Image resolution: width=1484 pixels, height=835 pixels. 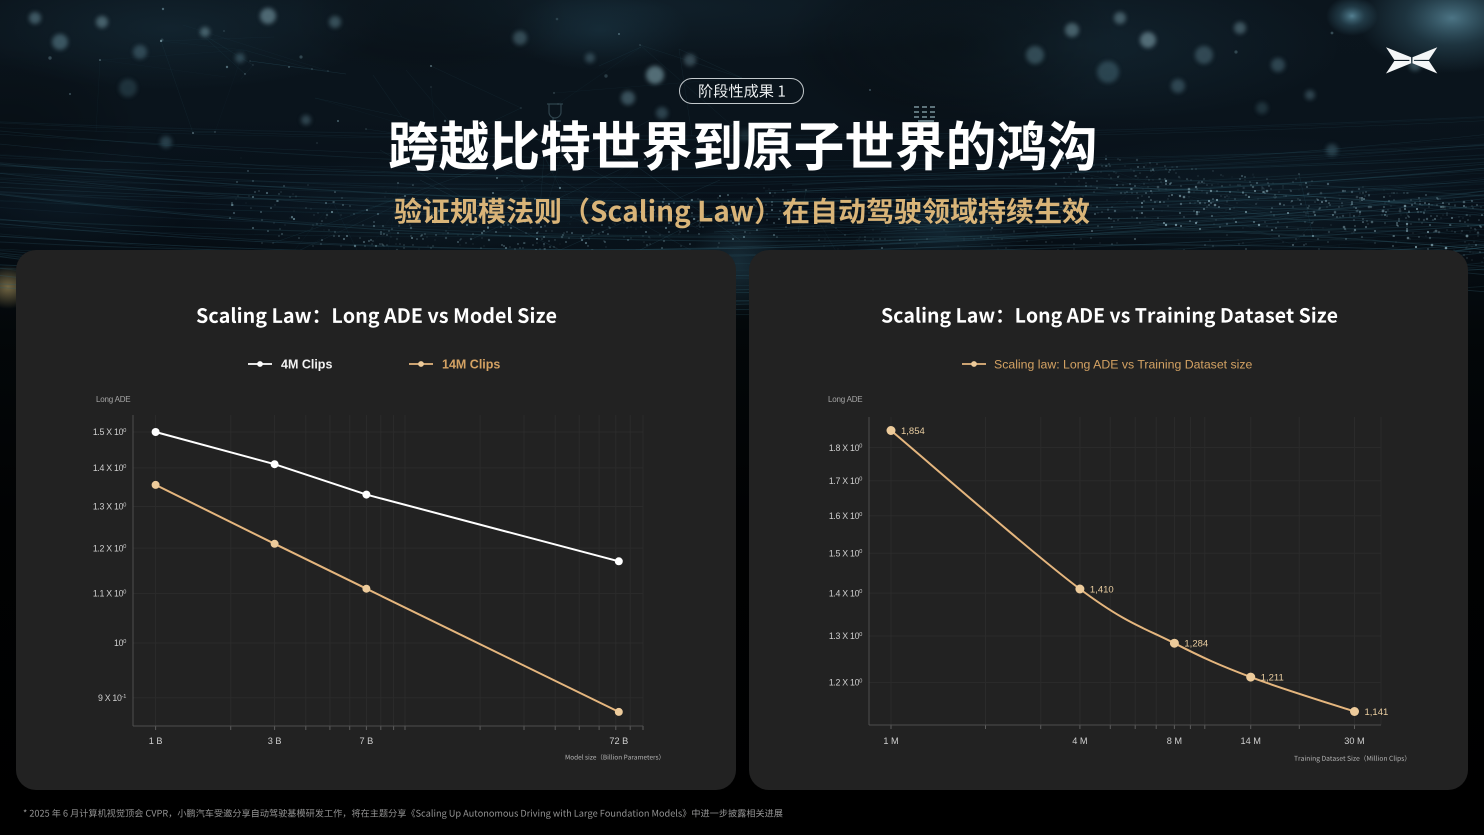 What do you see at coordinates (845, 516) in the screenshot?
I see `svg-text: 1.6 X 100` at bounding box center [845, 516].